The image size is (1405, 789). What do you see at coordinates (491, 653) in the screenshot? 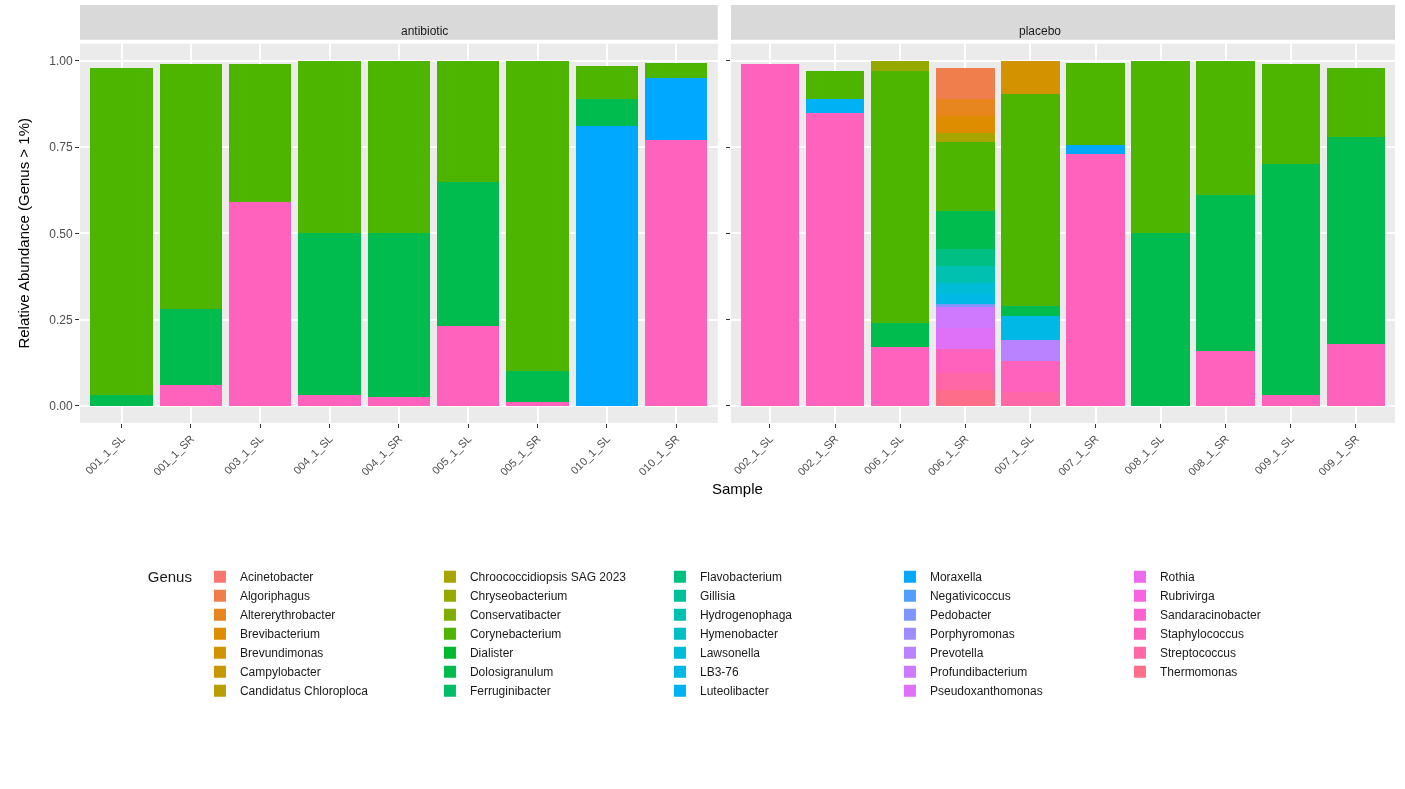
I see `legend-label: Dialister` at bounding box center [491, 653].